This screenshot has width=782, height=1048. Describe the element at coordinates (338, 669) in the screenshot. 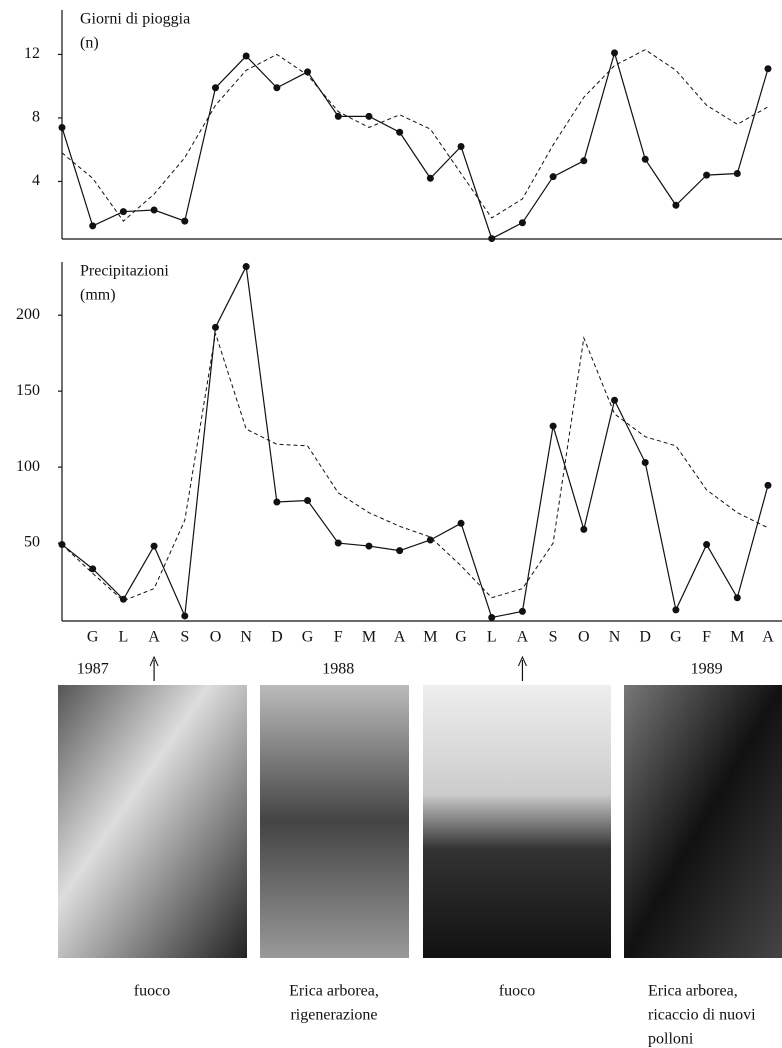

I see `year-label: 1988` at that location.